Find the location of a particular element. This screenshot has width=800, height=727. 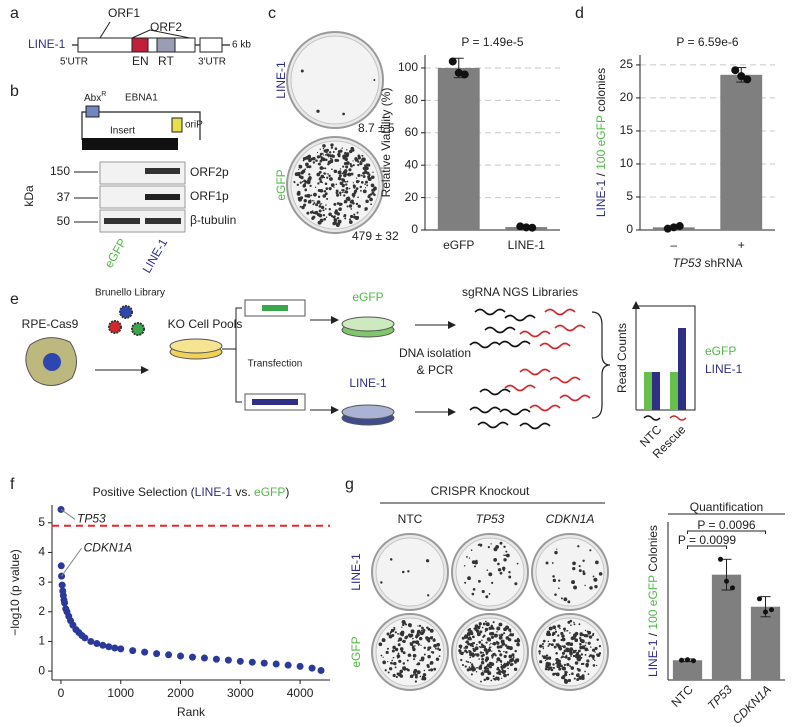

row-label: eGFP is located at coordinates (281, 184).